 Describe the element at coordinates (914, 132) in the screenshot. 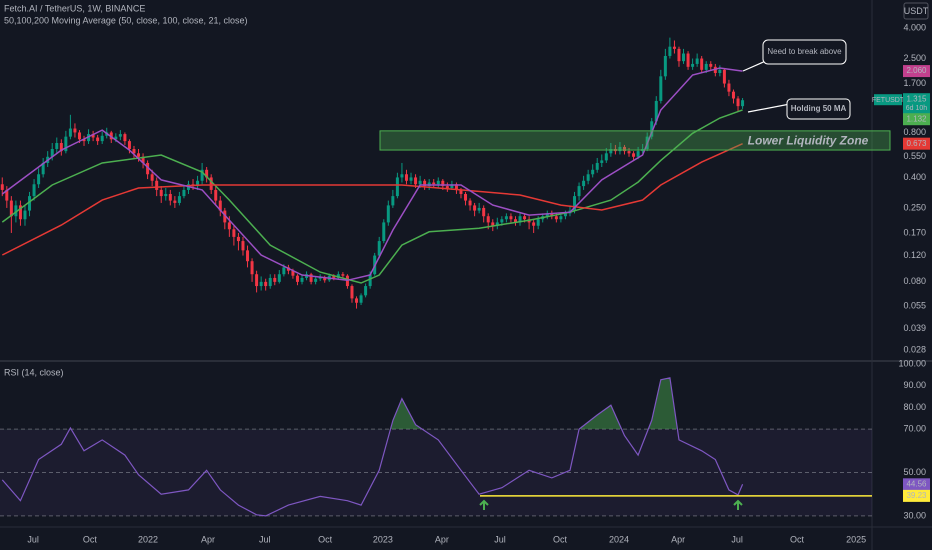

I see `y-tick-label: 0.800` at that location.